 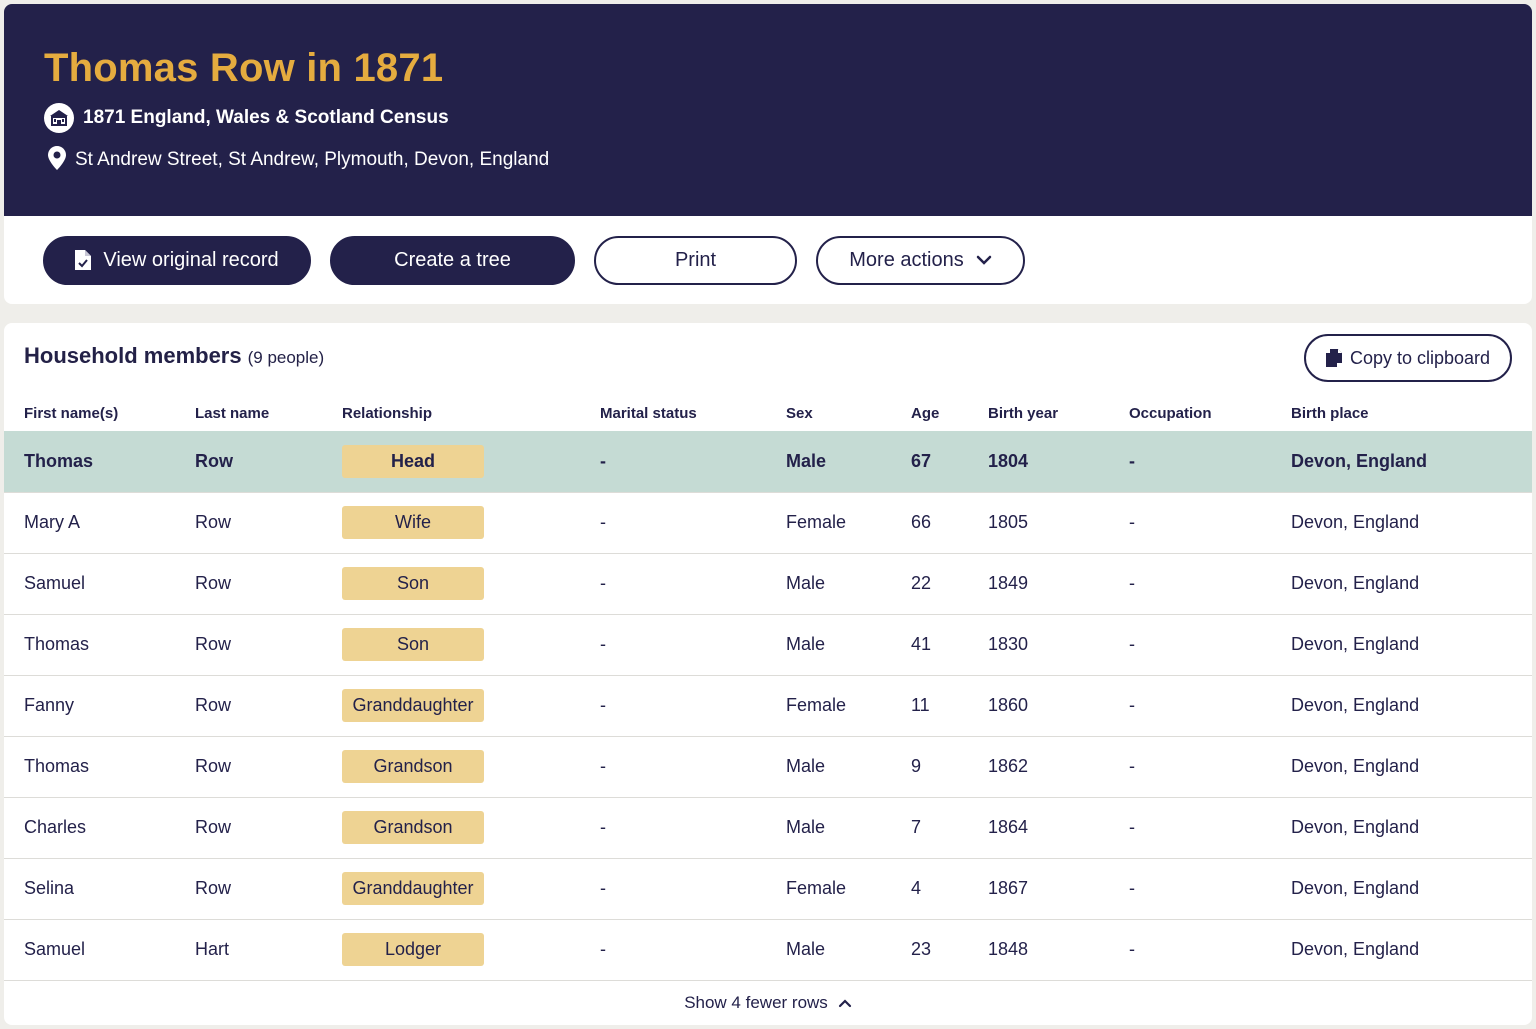 I want to click on cell-birth-year: 1860, so click(x=1058, y=706).